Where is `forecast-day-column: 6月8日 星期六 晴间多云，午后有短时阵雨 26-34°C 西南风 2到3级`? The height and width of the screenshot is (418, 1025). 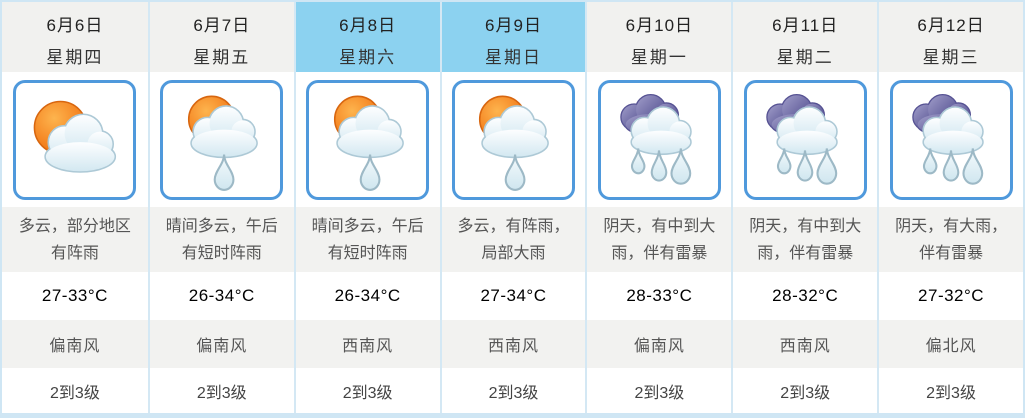 forecast-day-column: 6月8日 星期六 晴间多云，午后有短时阵雨 26-34°C 西南风 2到3级 is located at coordinates (366, 207).